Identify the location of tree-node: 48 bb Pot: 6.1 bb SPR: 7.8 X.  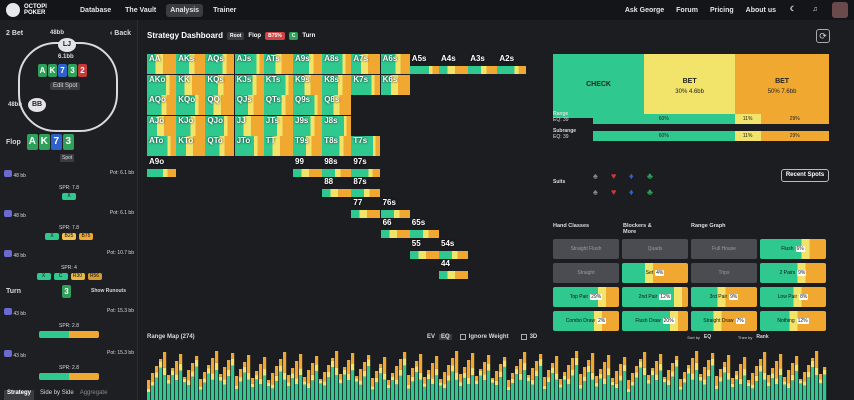
(69, 188).